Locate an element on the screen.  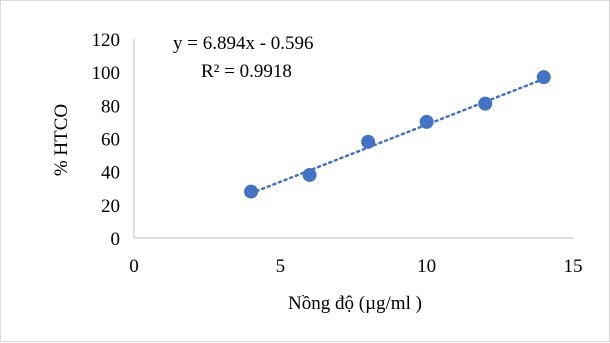
r-squared-label: R² = 0.9918 is located at coordinates (246, 71).